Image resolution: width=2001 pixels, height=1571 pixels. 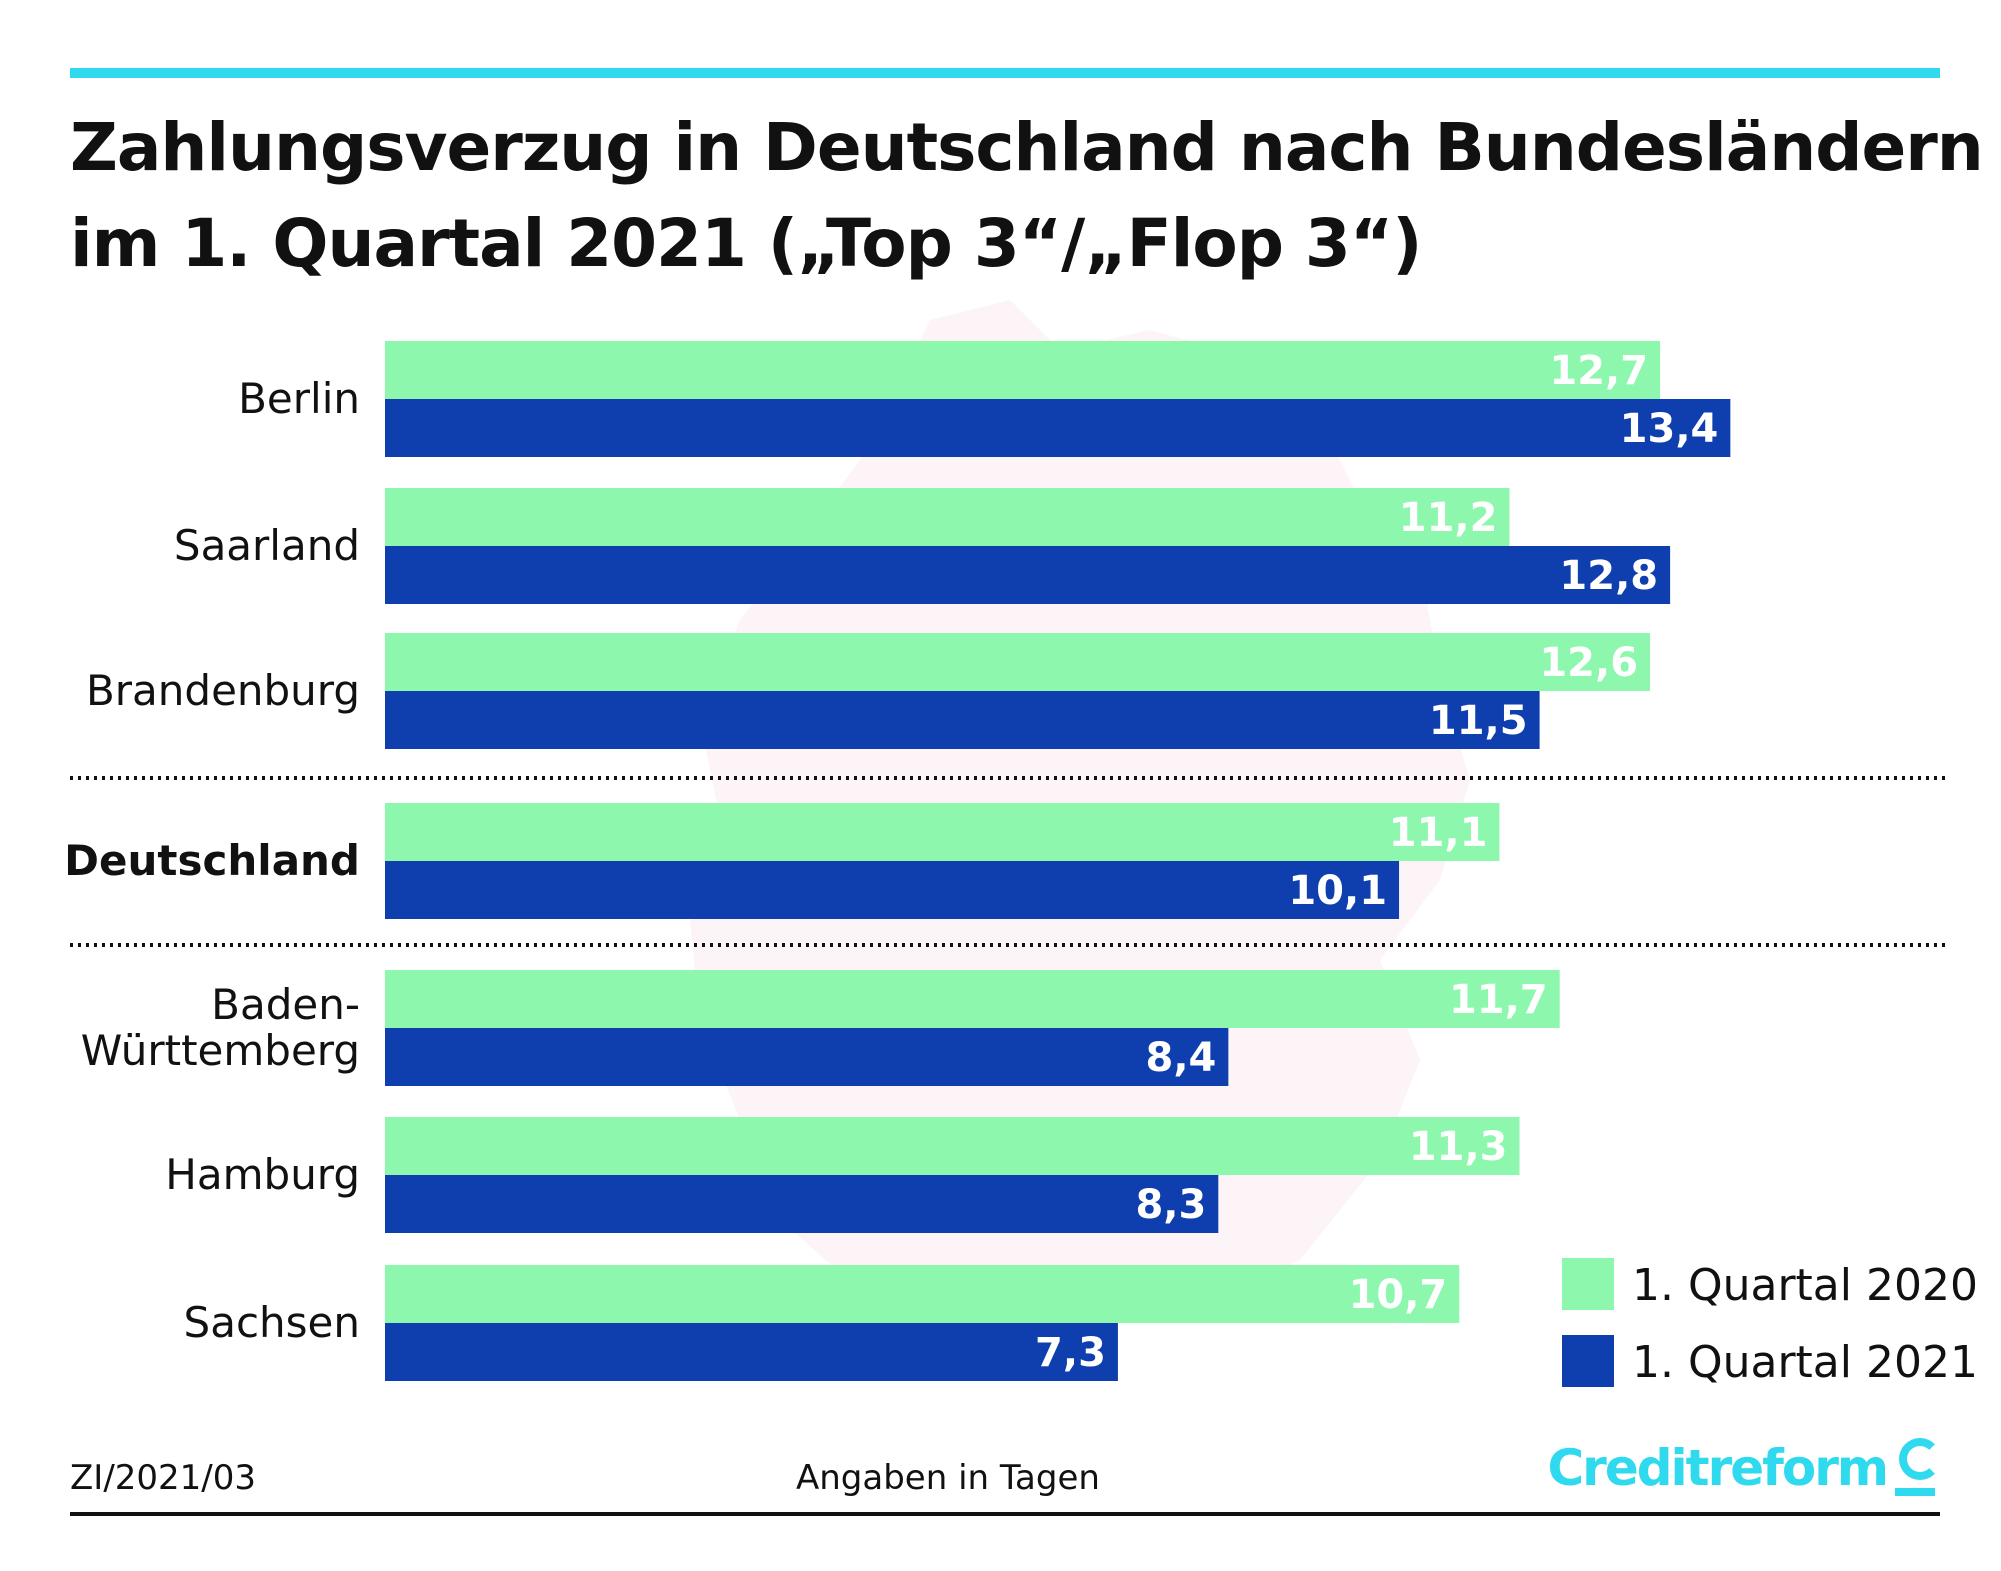 What do you see at coordinates (1005, 73) in the screenshot?
I see `top-accent-rule` at bounding box center [1005, 73].